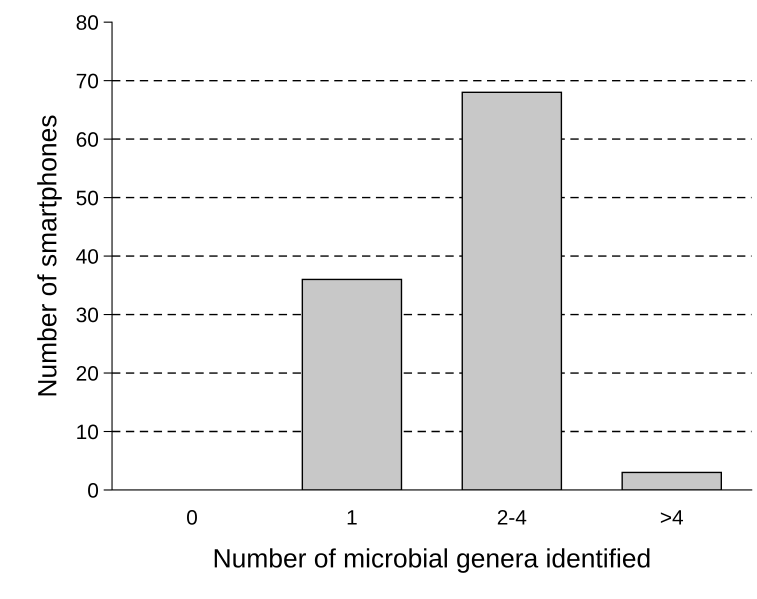 Image resolution: width=757 pixels, height=599 pixels. I want to click on y-tick-label: 50, so click(87, 198).